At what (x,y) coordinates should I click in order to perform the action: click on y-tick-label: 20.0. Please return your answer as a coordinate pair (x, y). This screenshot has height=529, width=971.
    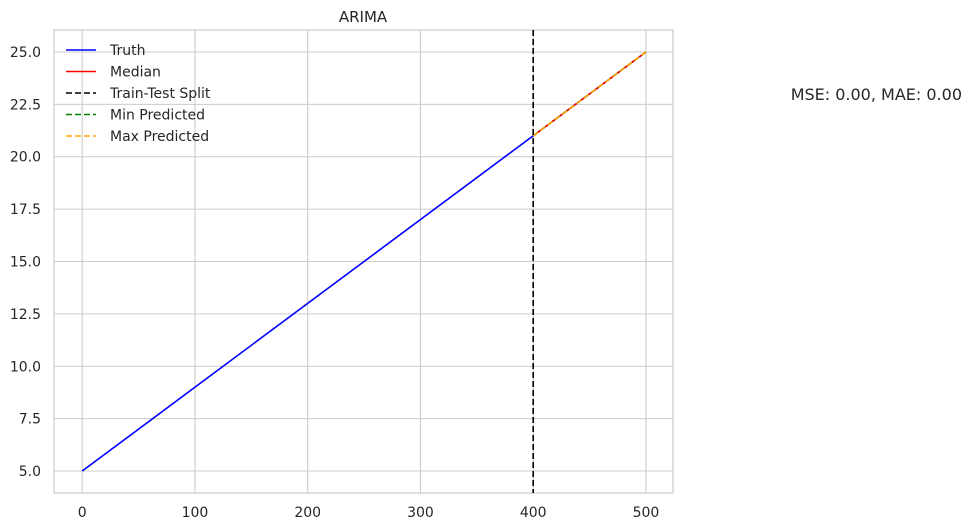
    Looking at the image, I should click on (25, 158).